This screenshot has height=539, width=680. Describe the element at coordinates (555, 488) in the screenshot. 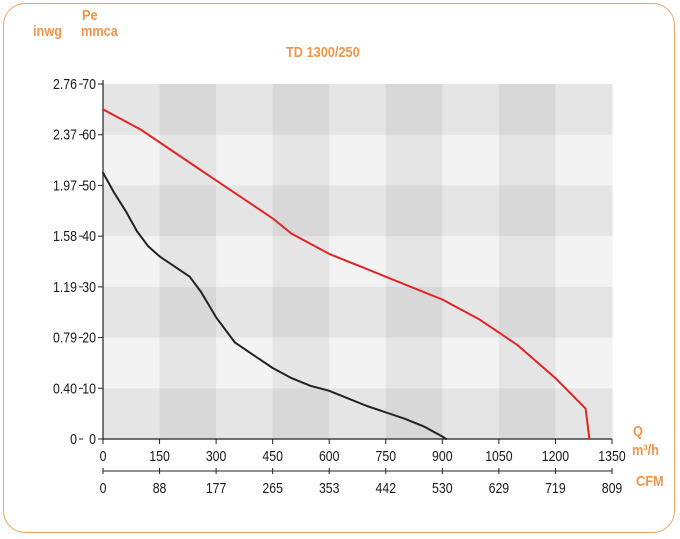

I see `x-tick-label-cfm: 719` at that location.